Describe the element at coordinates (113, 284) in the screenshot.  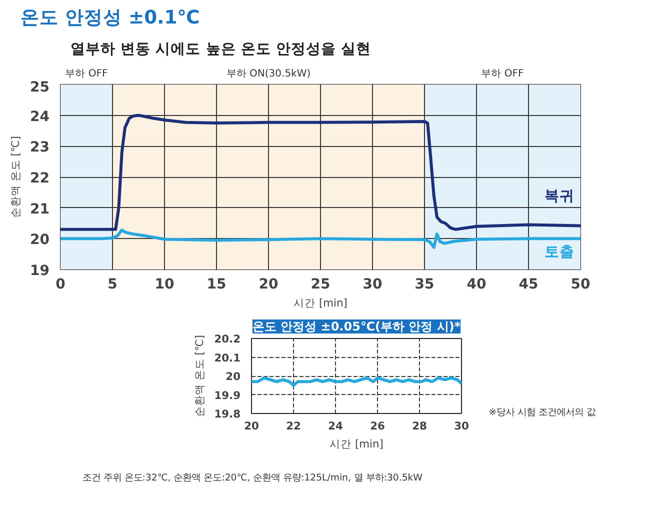
I see `x-tick-label: 5` at that location.